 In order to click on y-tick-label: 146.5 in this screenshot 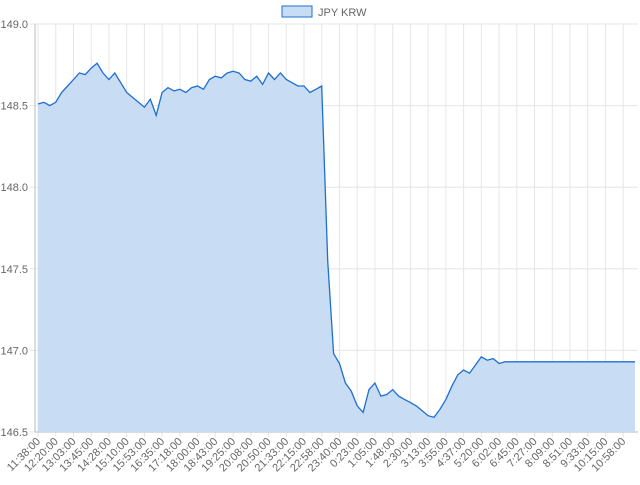, I will do `click(14, 433)`.